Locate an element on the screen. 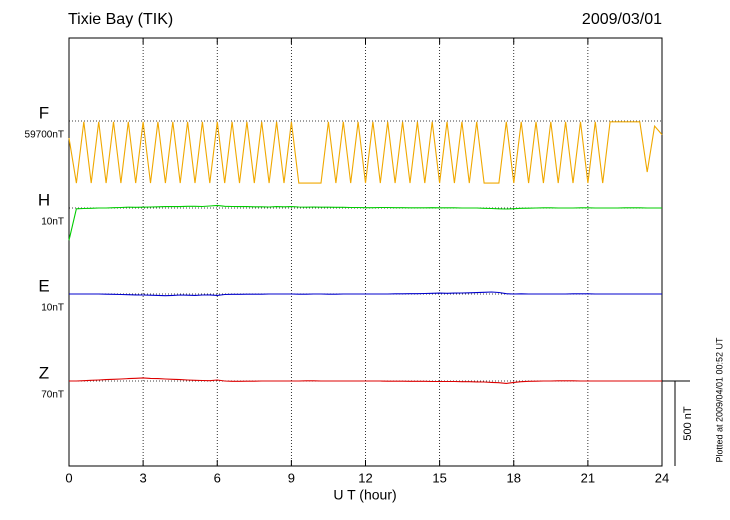 This screenshot has width=730, height=520. x-tick-label: 15 is located at coordinates (439, 477).